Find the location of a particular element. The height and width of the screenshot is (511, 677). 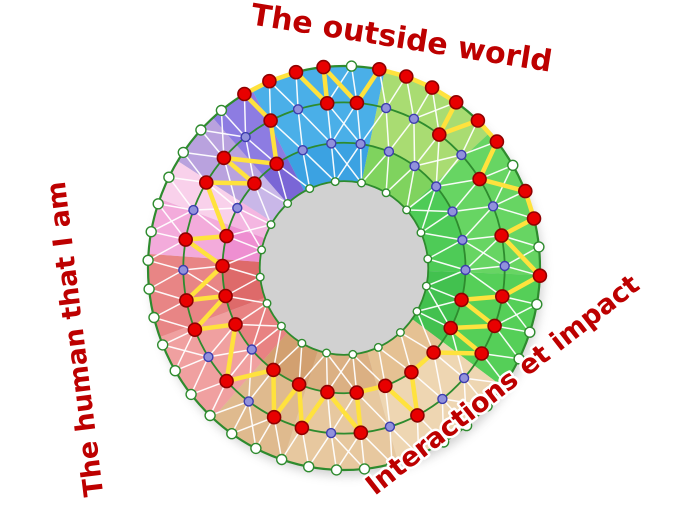

sector-magenta-outer is located at coordinates (189, 229).